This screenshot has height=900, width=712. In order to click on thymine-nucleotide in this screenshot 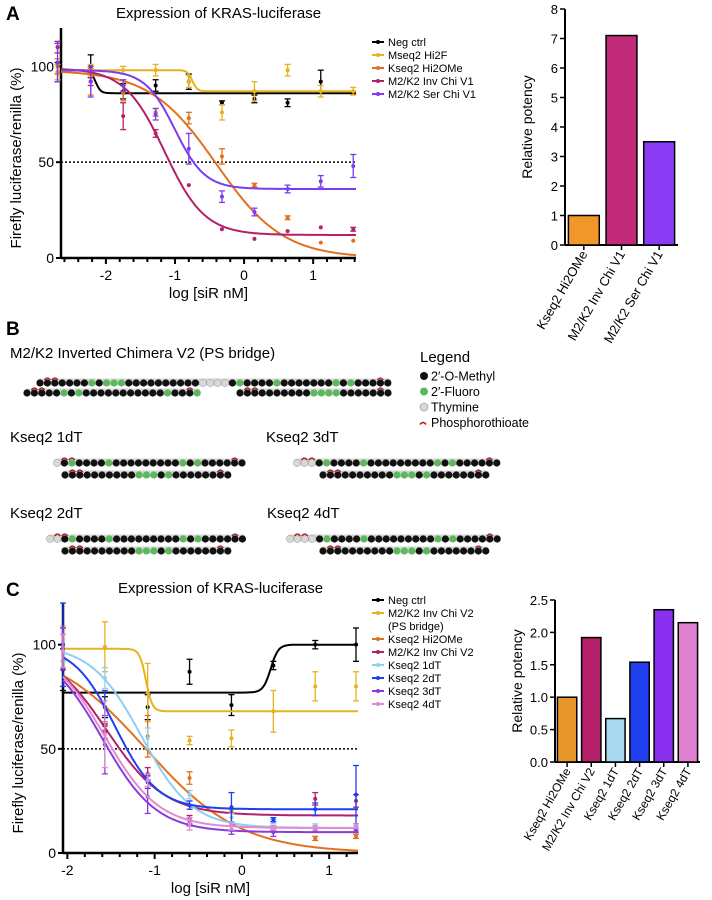, I will do `click(57, 463)`.